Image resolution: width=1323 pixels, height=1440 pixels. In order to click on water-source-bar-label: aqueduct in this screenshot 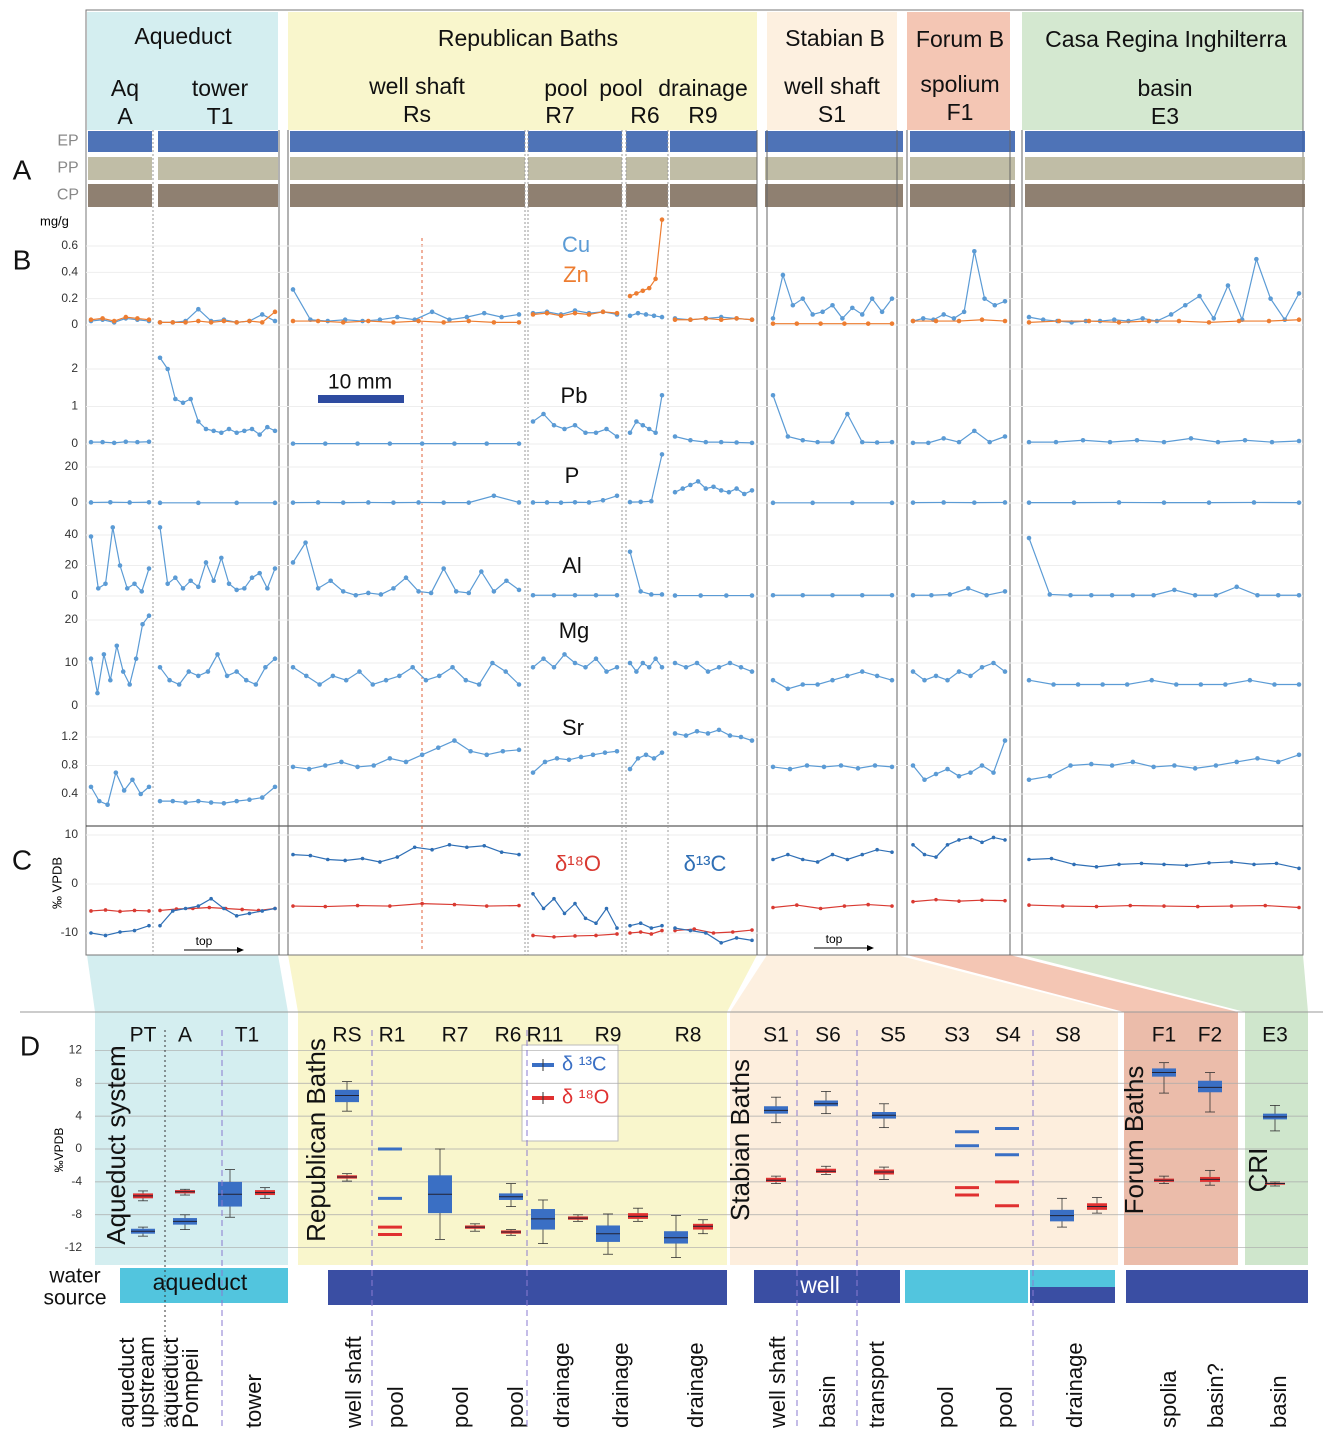, I will do `click(200, 1282)`.